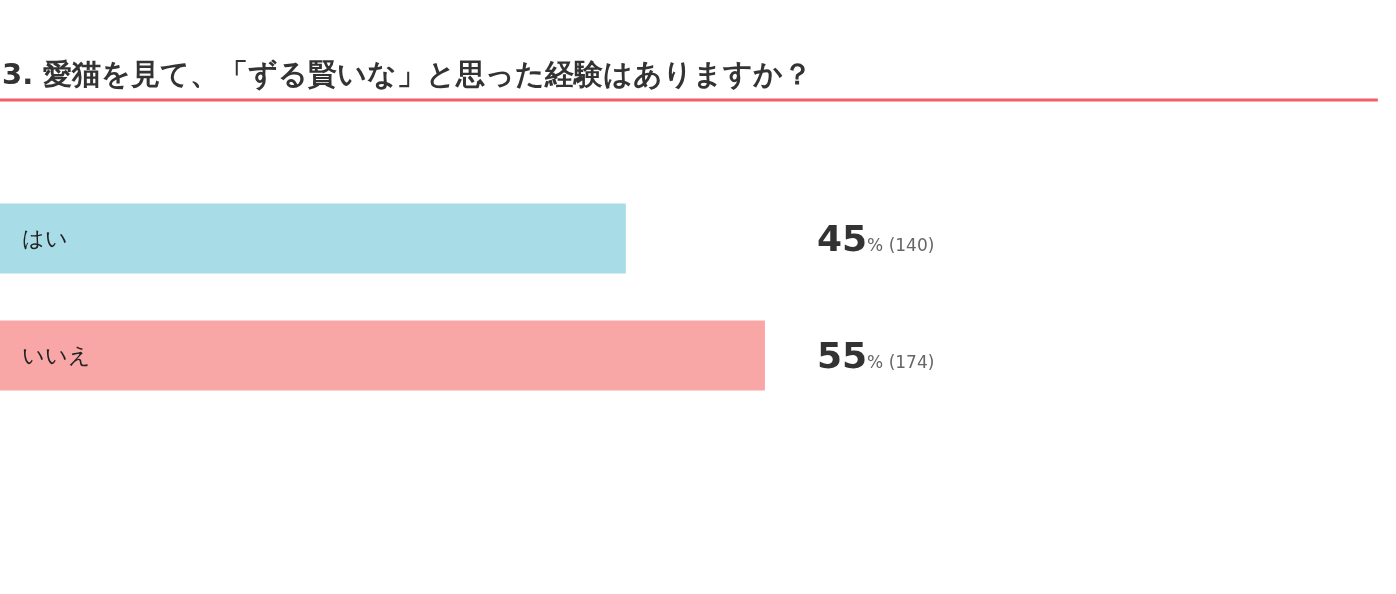 The height and width of the screenshot is (594, 1396). What do you see at coordinates (45, 238) in the screenshot?
I see `y-tick-label: はい` at bounding box center [45, 238].